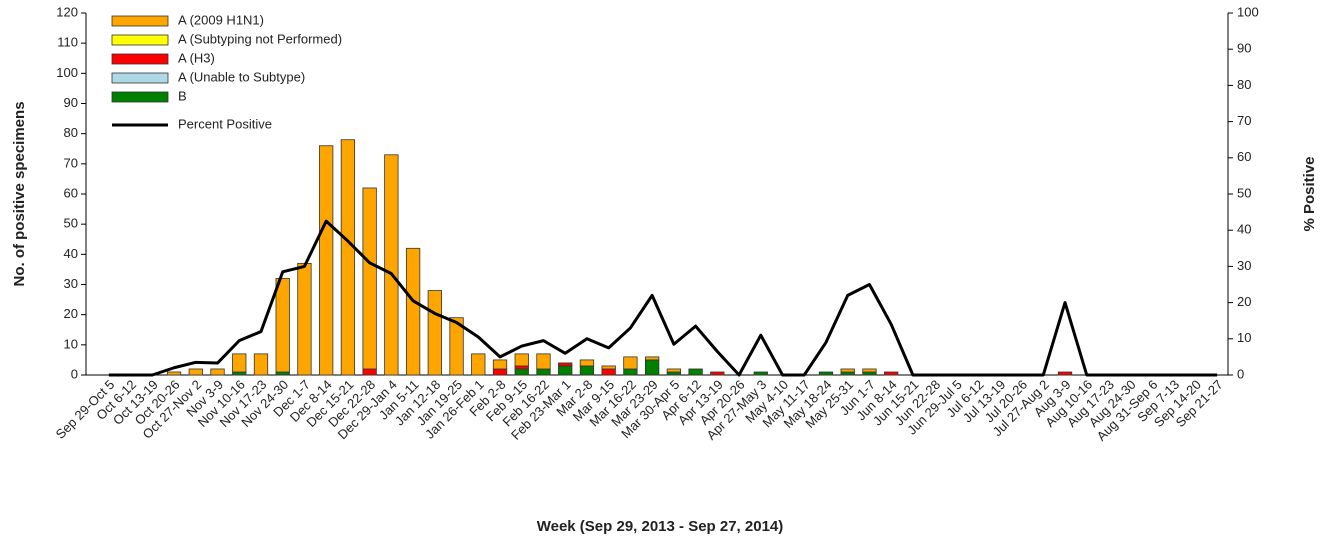 Image resolution: width=1323 pixels, height=542 pixels. What do you see at coordinates (1244, 48) in the screenshot?
I see `y2-tick-label: 90` at bounding box center [1244, 48].